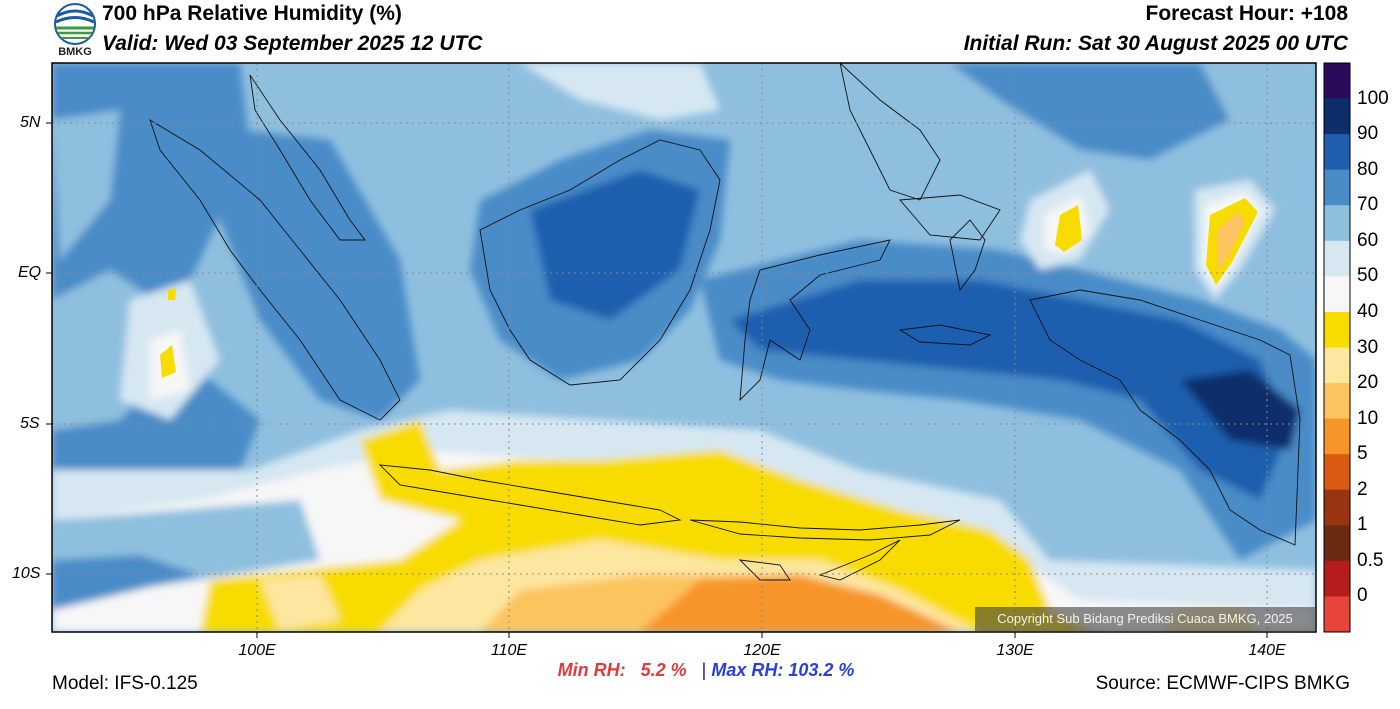 This screenshot has width=1400, height=709. What do you see at coordinates (1368, 347) in the screenshot?
I see `colorbar-label: 30` at bounding box center [1368, 347].